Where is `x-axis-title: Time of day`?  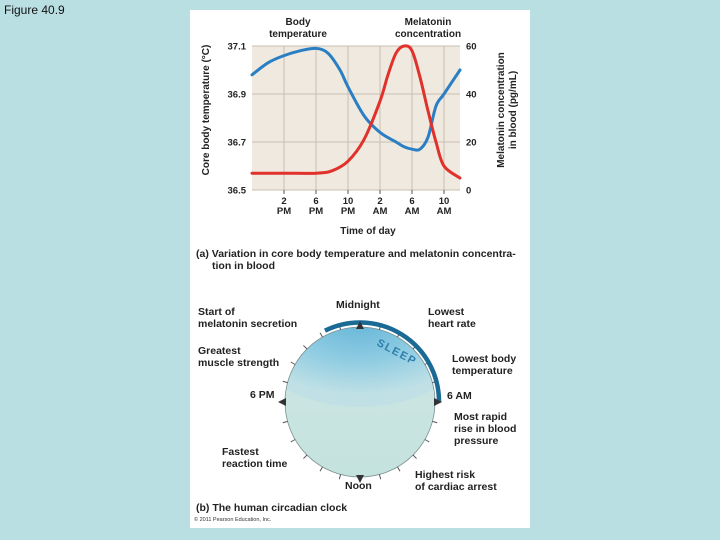
x-axis-title: Time of day is located at coordinates (368, 231).